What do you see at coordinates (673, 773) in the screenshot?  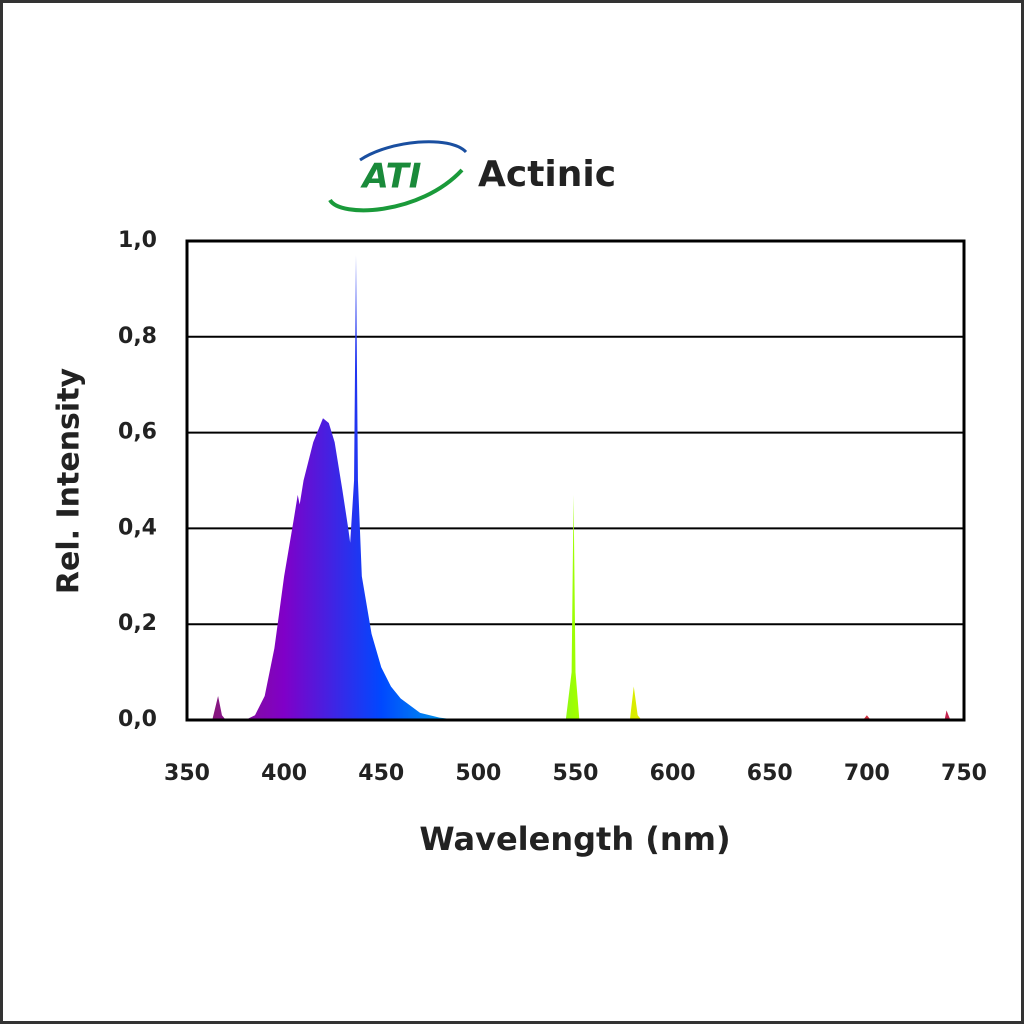 I see `x-tick-label: 600` at bounding box center [673, 773].